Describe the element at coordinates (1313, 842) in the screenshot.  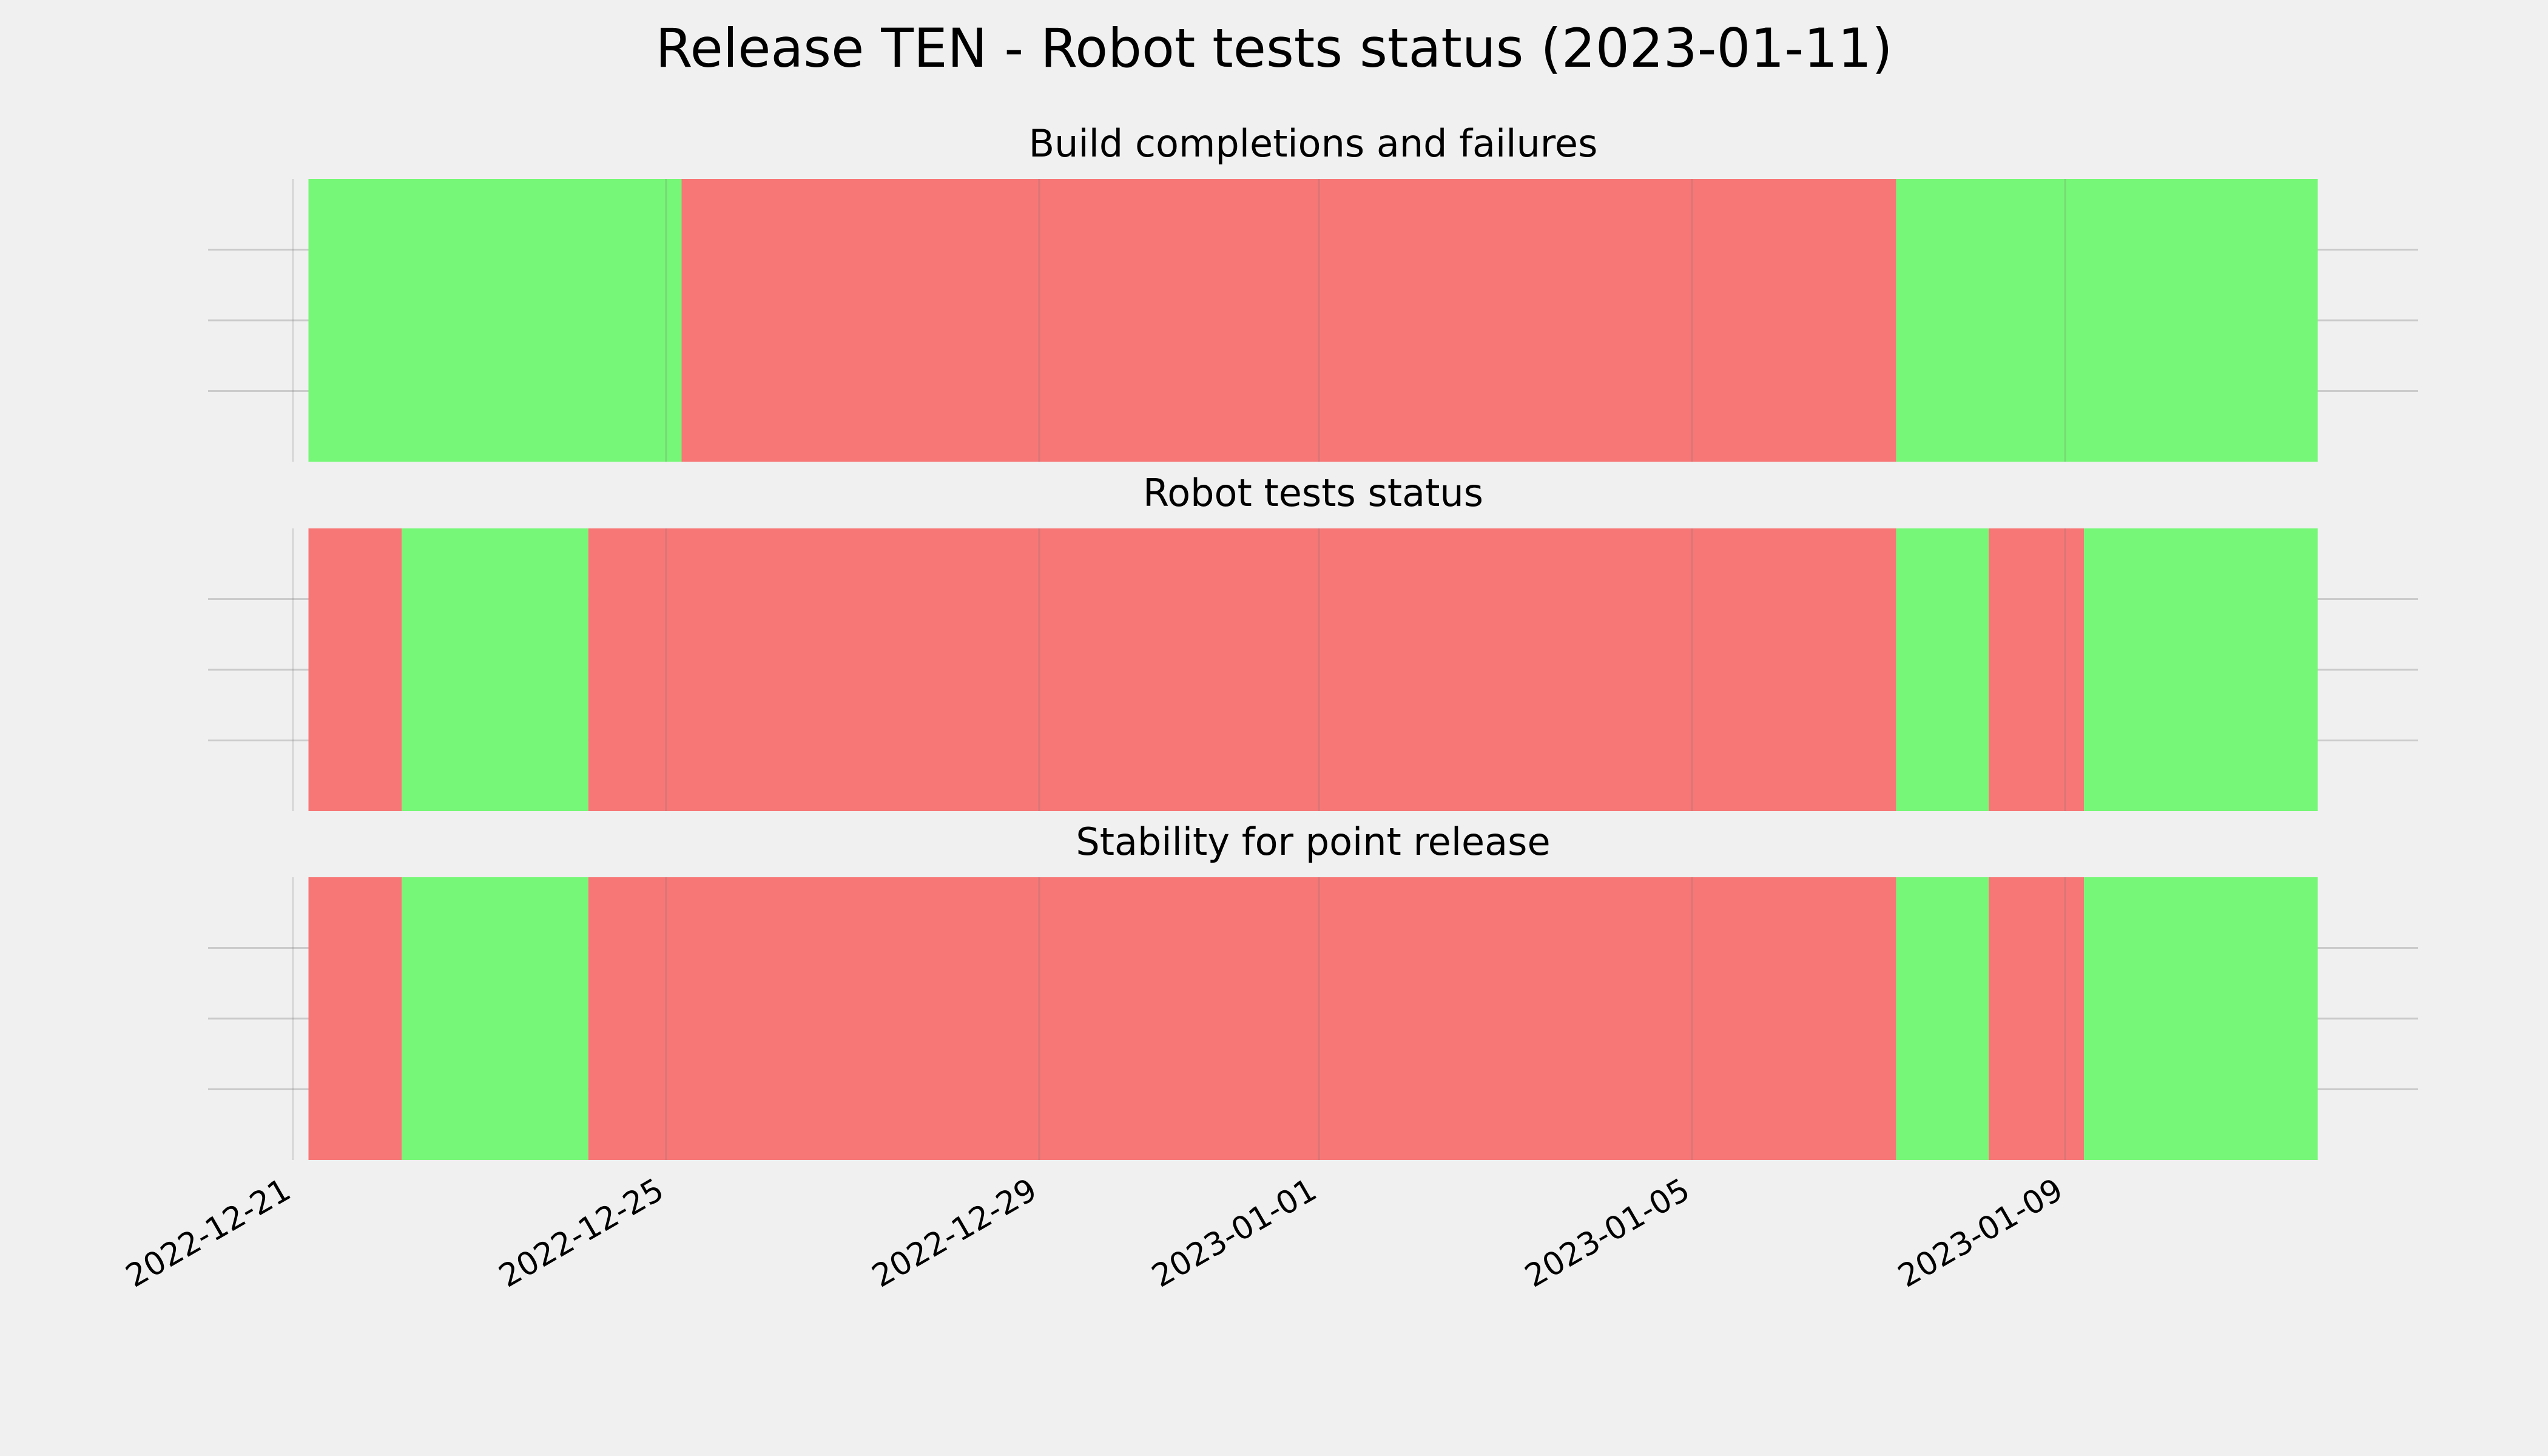
I see `panel-title: Stability for point release` at that location.